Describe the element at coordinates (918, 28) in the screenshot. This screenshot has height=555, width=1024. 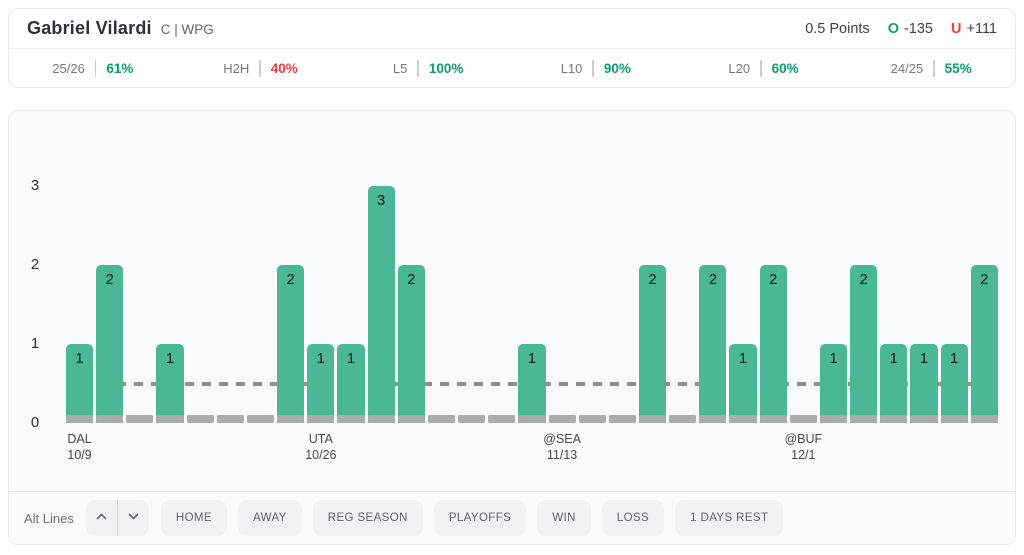
I see `over-odds-value: -135` at that location.